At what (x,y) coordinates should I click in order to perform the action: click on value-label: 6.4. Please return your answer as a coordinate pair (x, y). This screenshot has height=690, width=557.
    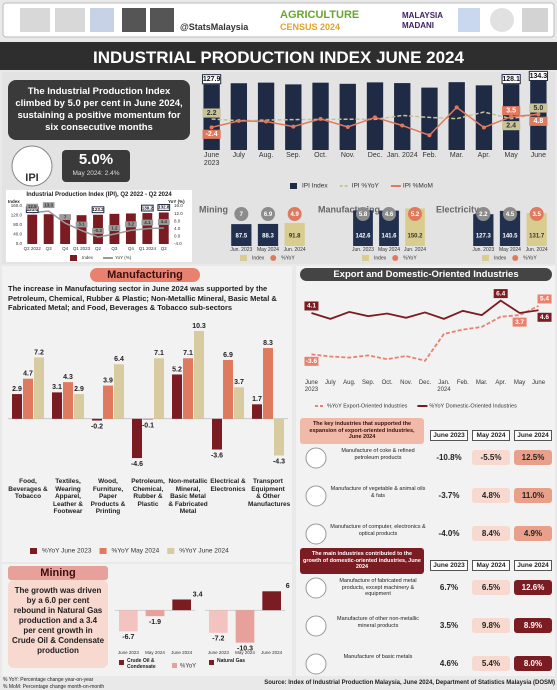
    Looking at the image, I should click on (119, 359).